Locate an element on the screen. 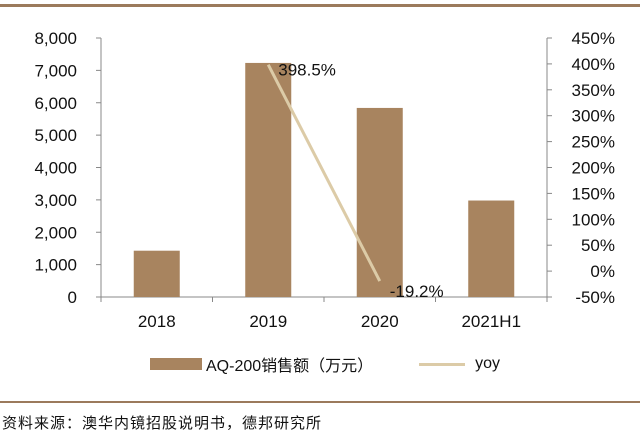  yoy-line is located at coordinates (324, 172).